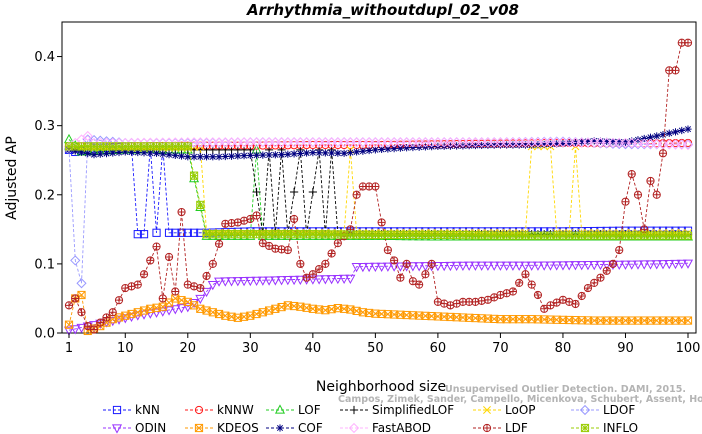 The image size is (702, 434). What do you see at coordinates (382, 10) in the screenshot?
I see `chart-title: Arrhythmia_withoutdupl_02_v08` at bounding box center [382, 10].